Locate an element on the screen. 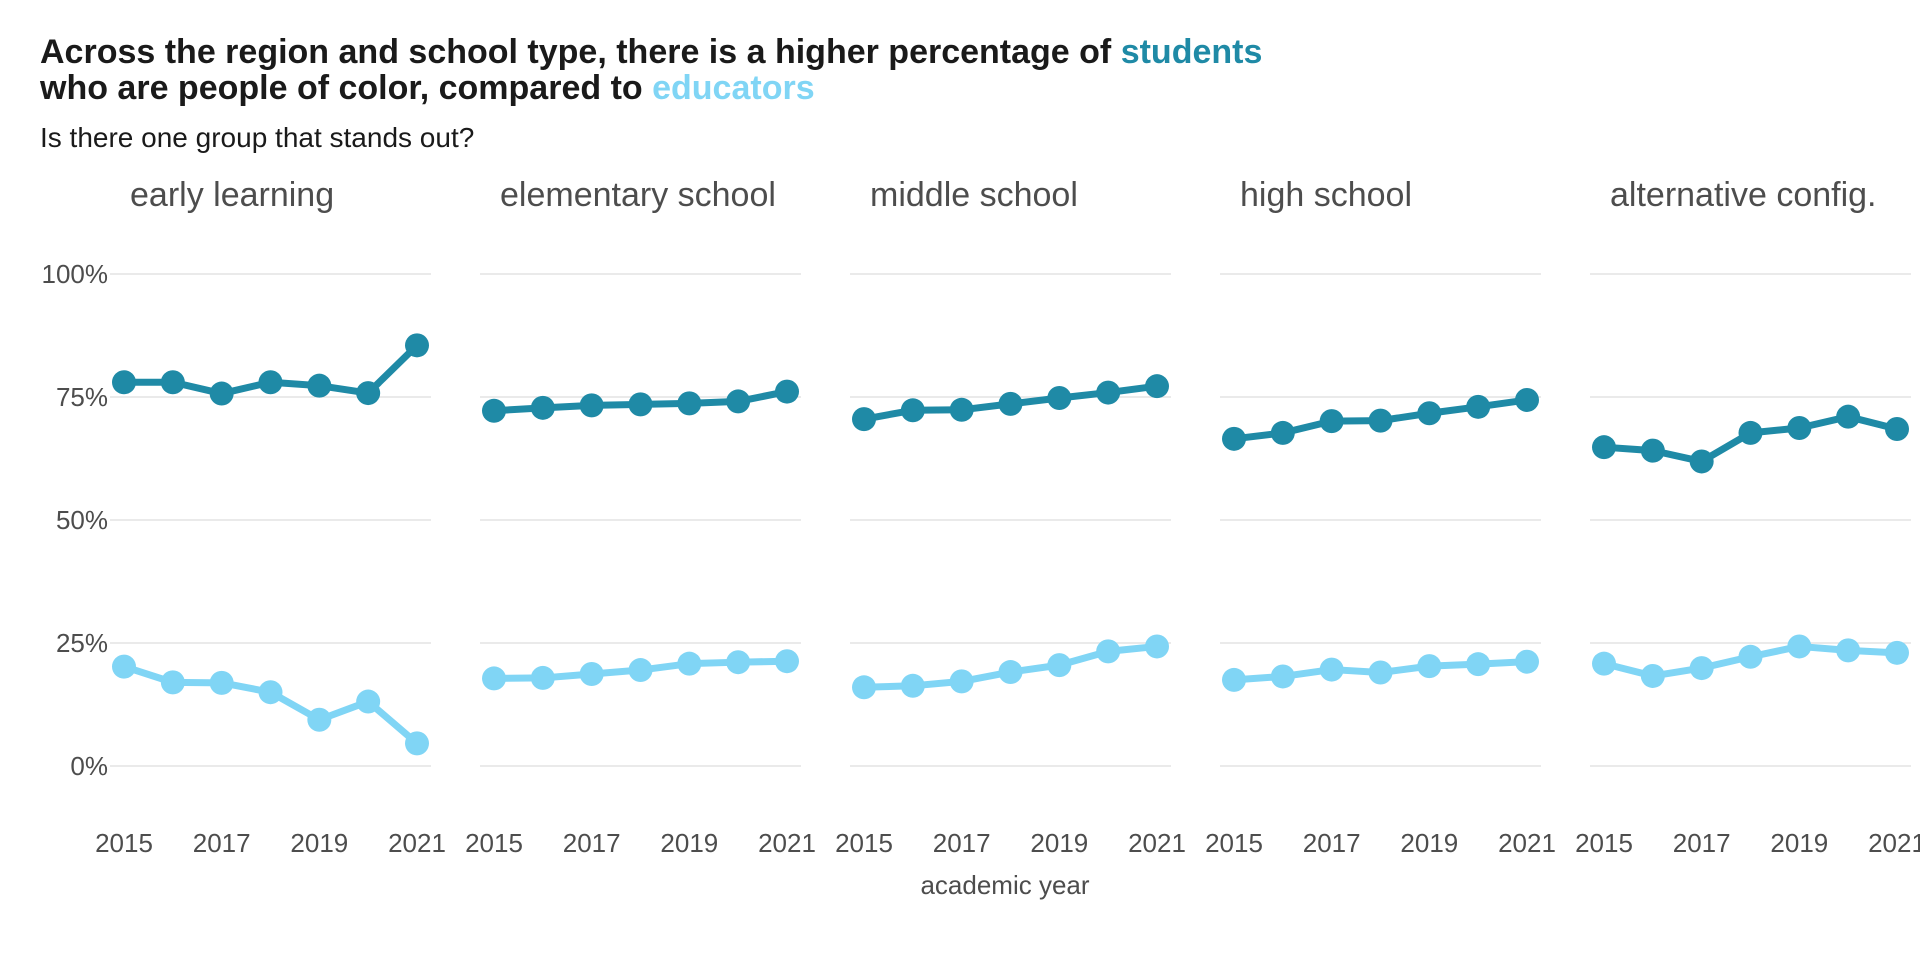 This screenshot has height=960, width=1920. title-educators-highlight: educators is located at coordinates (733, 88).